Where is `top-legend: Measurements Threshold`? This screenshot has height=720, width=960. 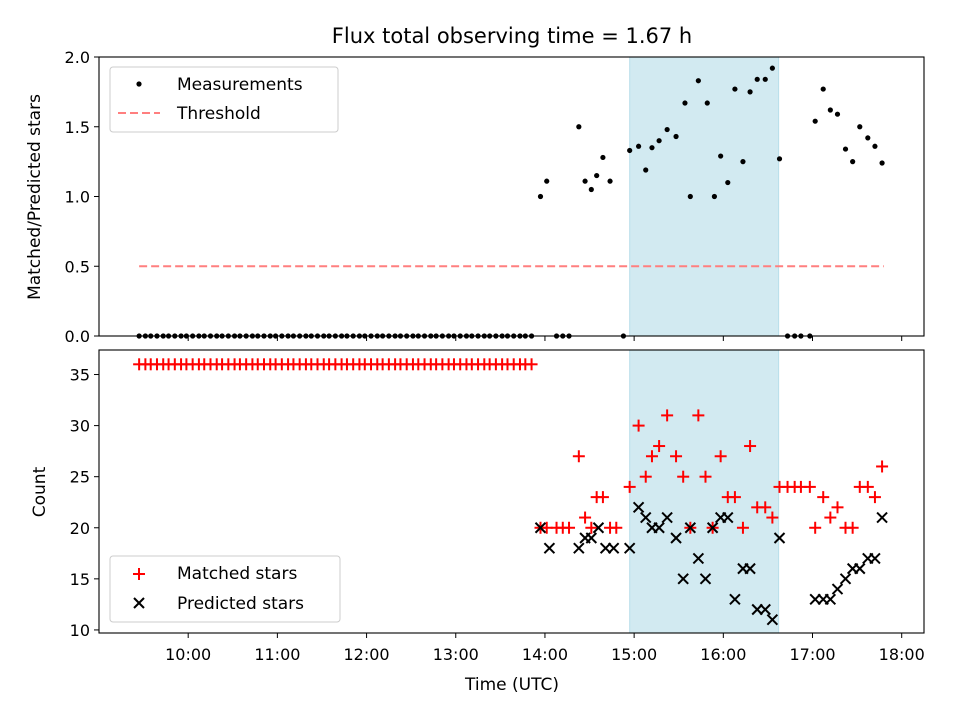
top-legend: Measurements Threshold is located at coordinates (224, 99).